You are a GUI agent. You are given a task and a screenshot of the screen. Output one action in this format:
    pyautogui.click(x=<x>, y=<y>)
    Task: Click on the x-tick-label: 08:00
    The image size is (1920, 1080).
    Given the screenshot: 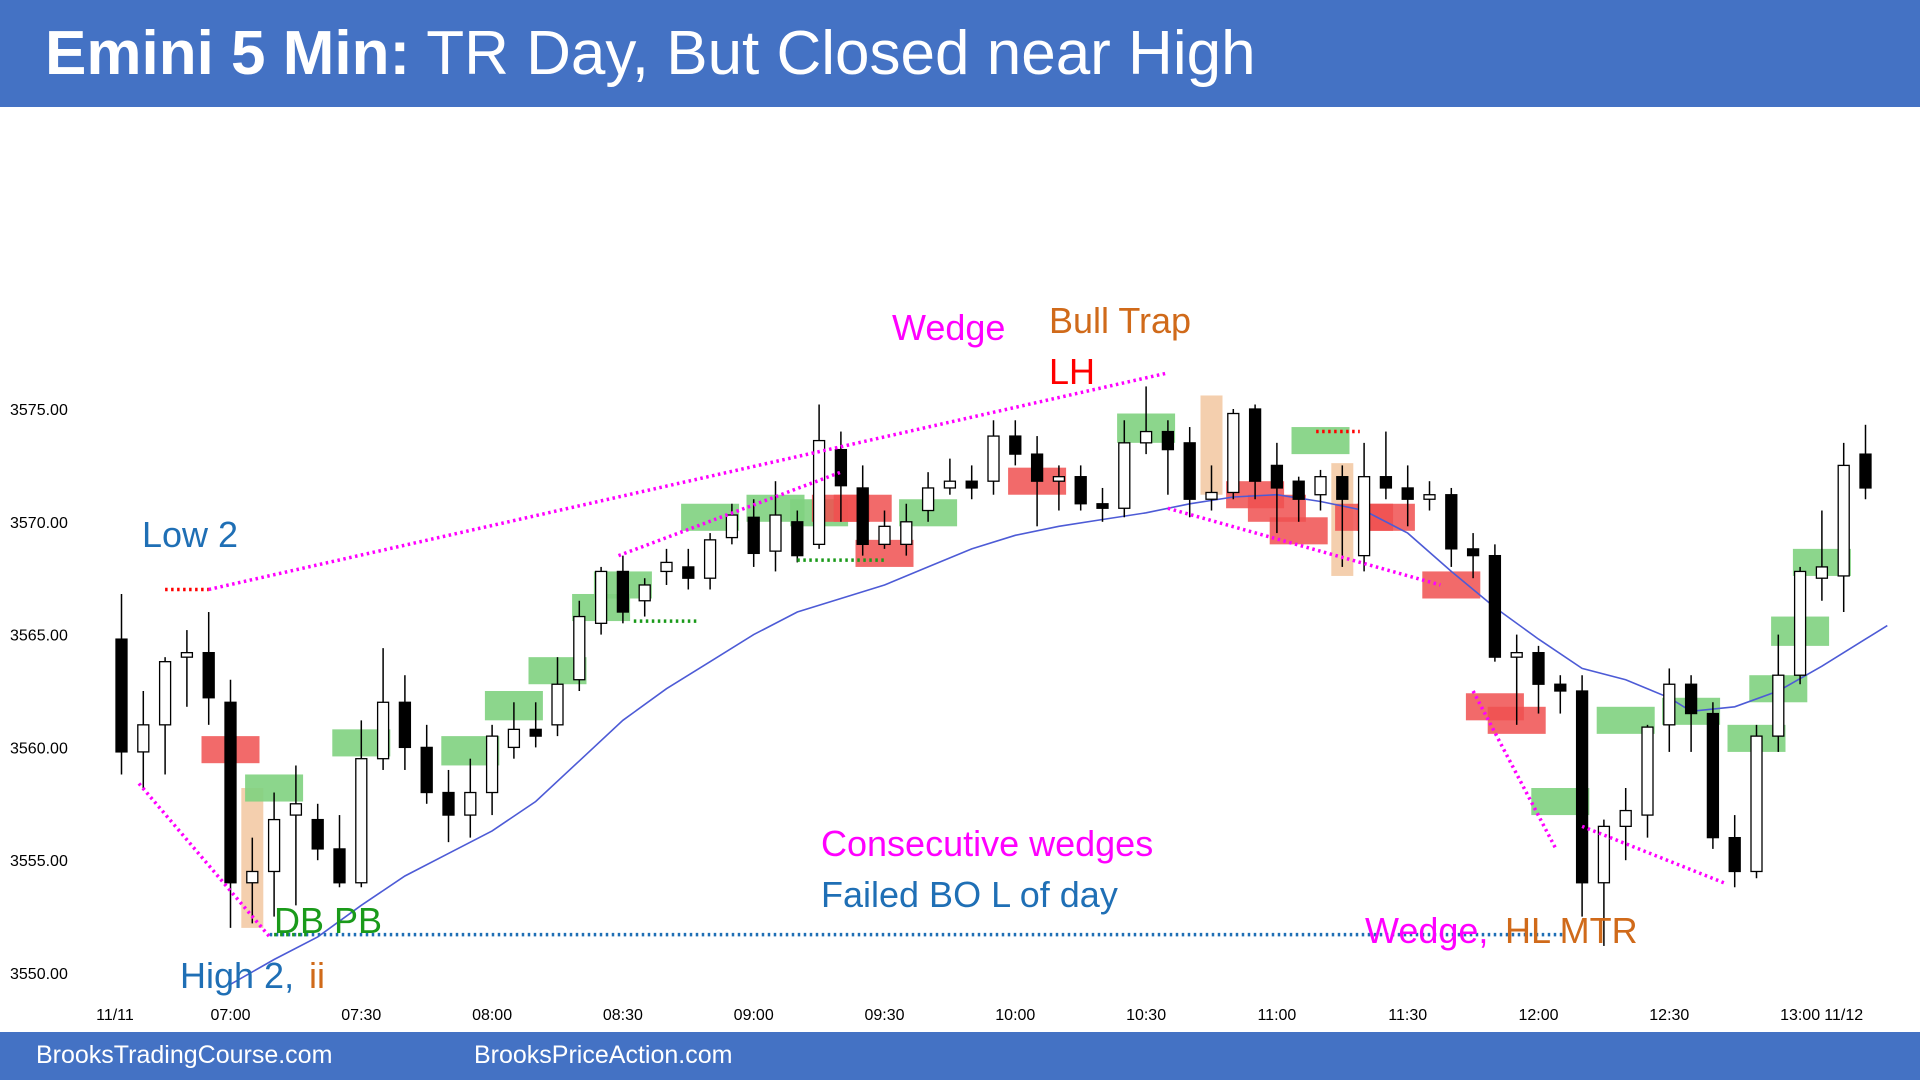 What is the action you would take?
    pyautogui.click(x=492, y=1015)
    